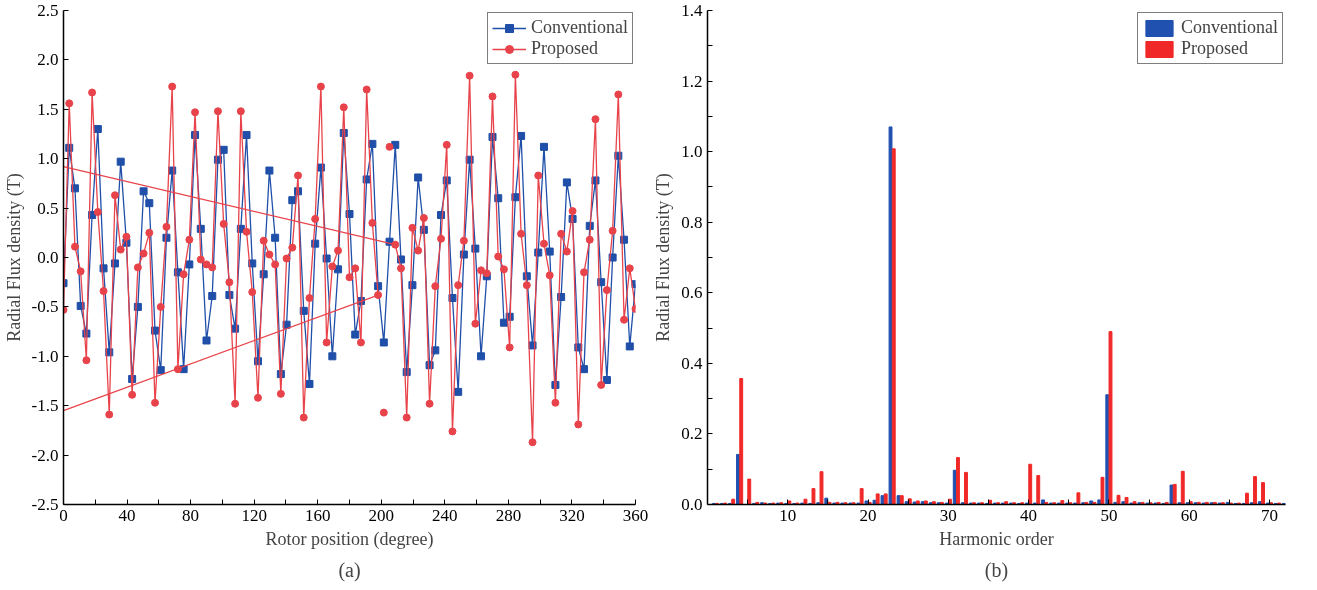 Image resolution: width=1317 pixels, height=590 pixels. I want to click on y-tick-label: 0.8, so click(692, 222).